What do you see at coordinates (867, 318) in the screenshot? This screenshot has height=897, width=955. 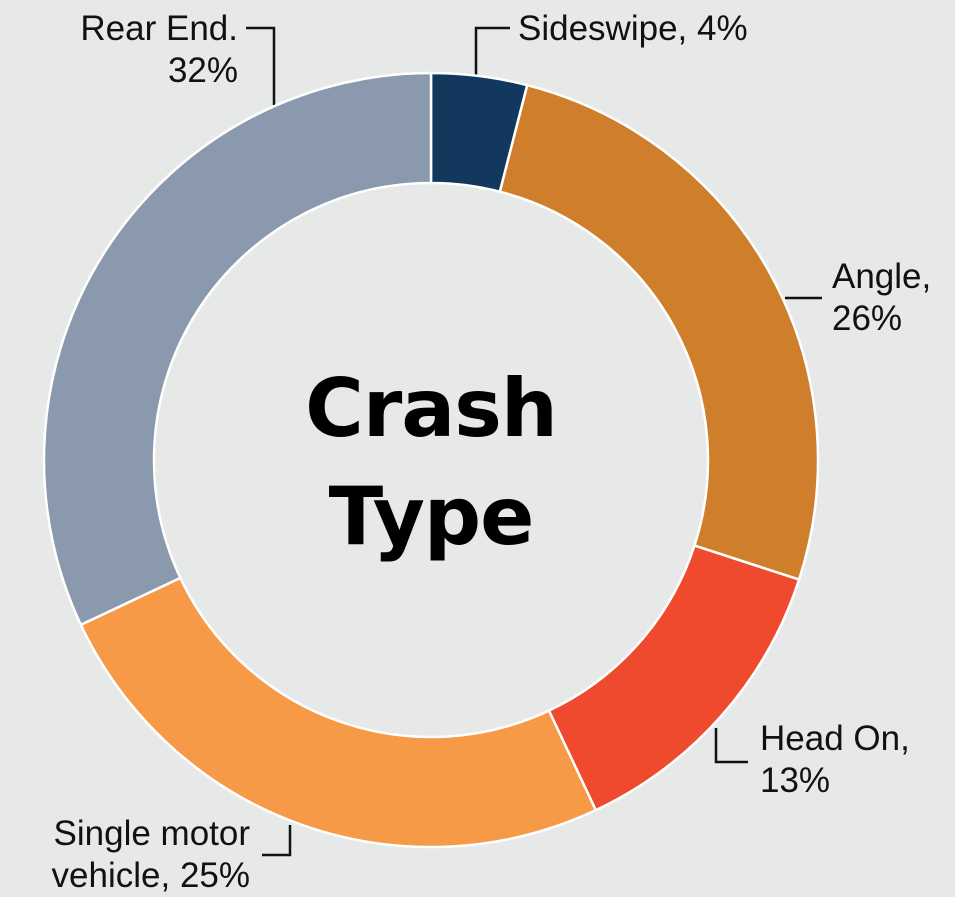 I see `data-label: 26%` at bounding box center [867, 318].